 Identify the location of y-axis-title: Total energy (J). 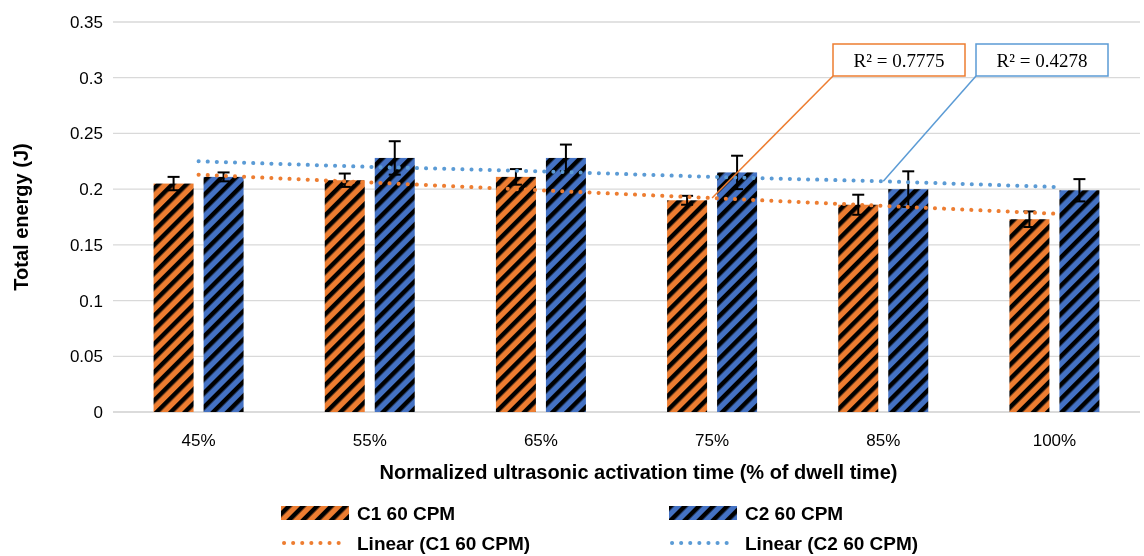
(21, 217).